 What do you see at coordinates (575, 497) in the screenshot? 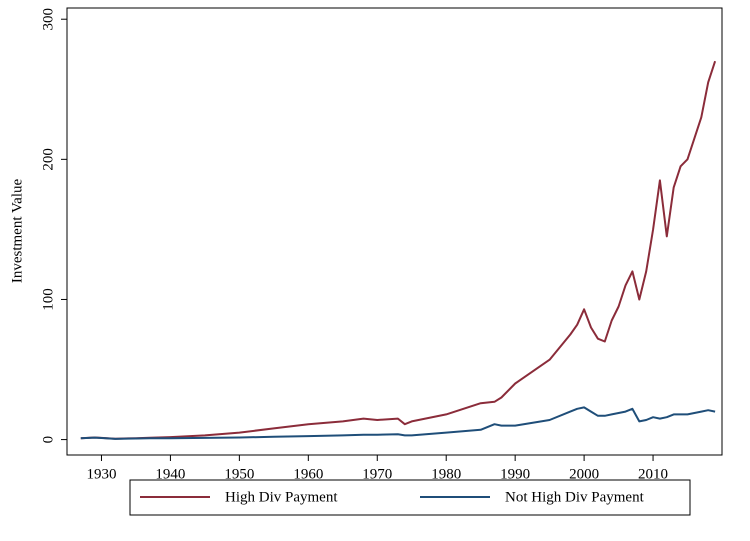
I see `legend-label: Not High Div Payment` at bounding box center [575, 497].